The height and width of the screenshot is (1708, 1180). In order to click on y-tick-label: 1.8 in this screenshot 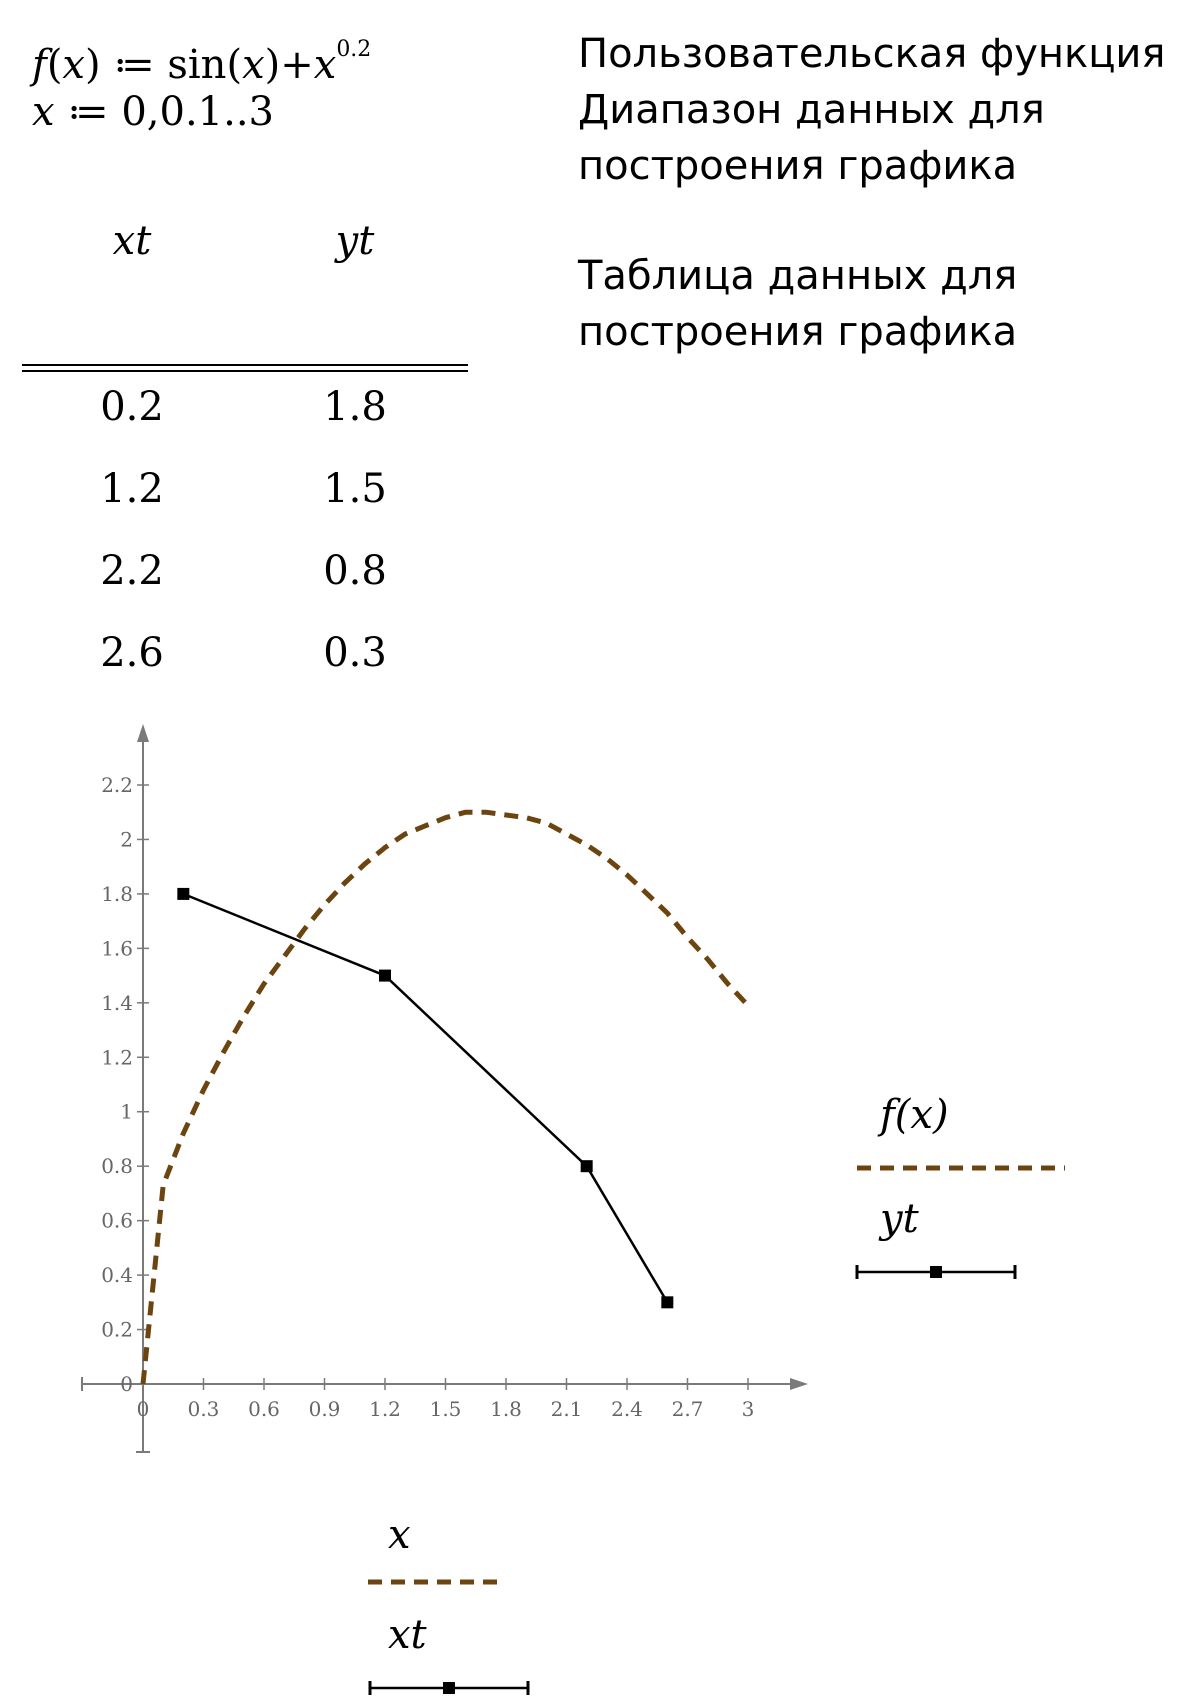, I will do `click(117, 894)`.